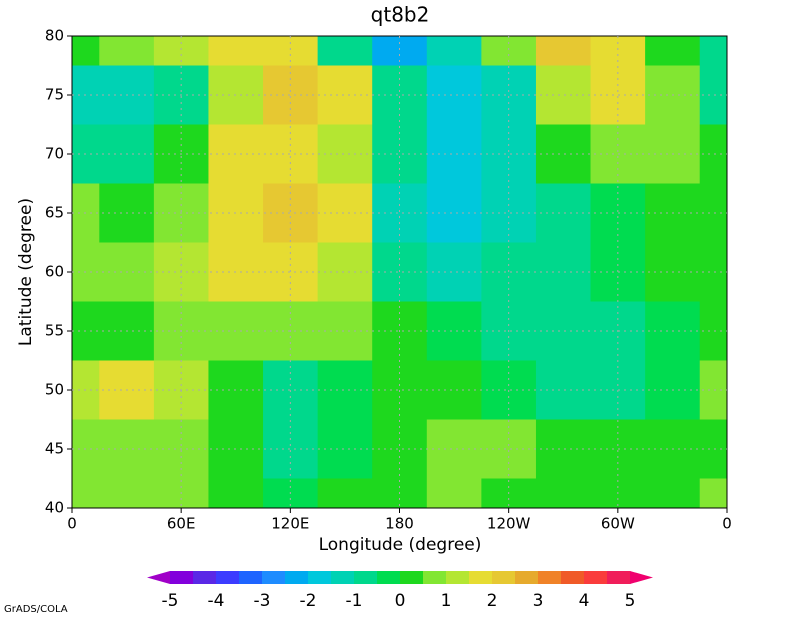 This screenshot has height=618, width=800. I want to click on y-tick-label: 80, so click(54, 36).